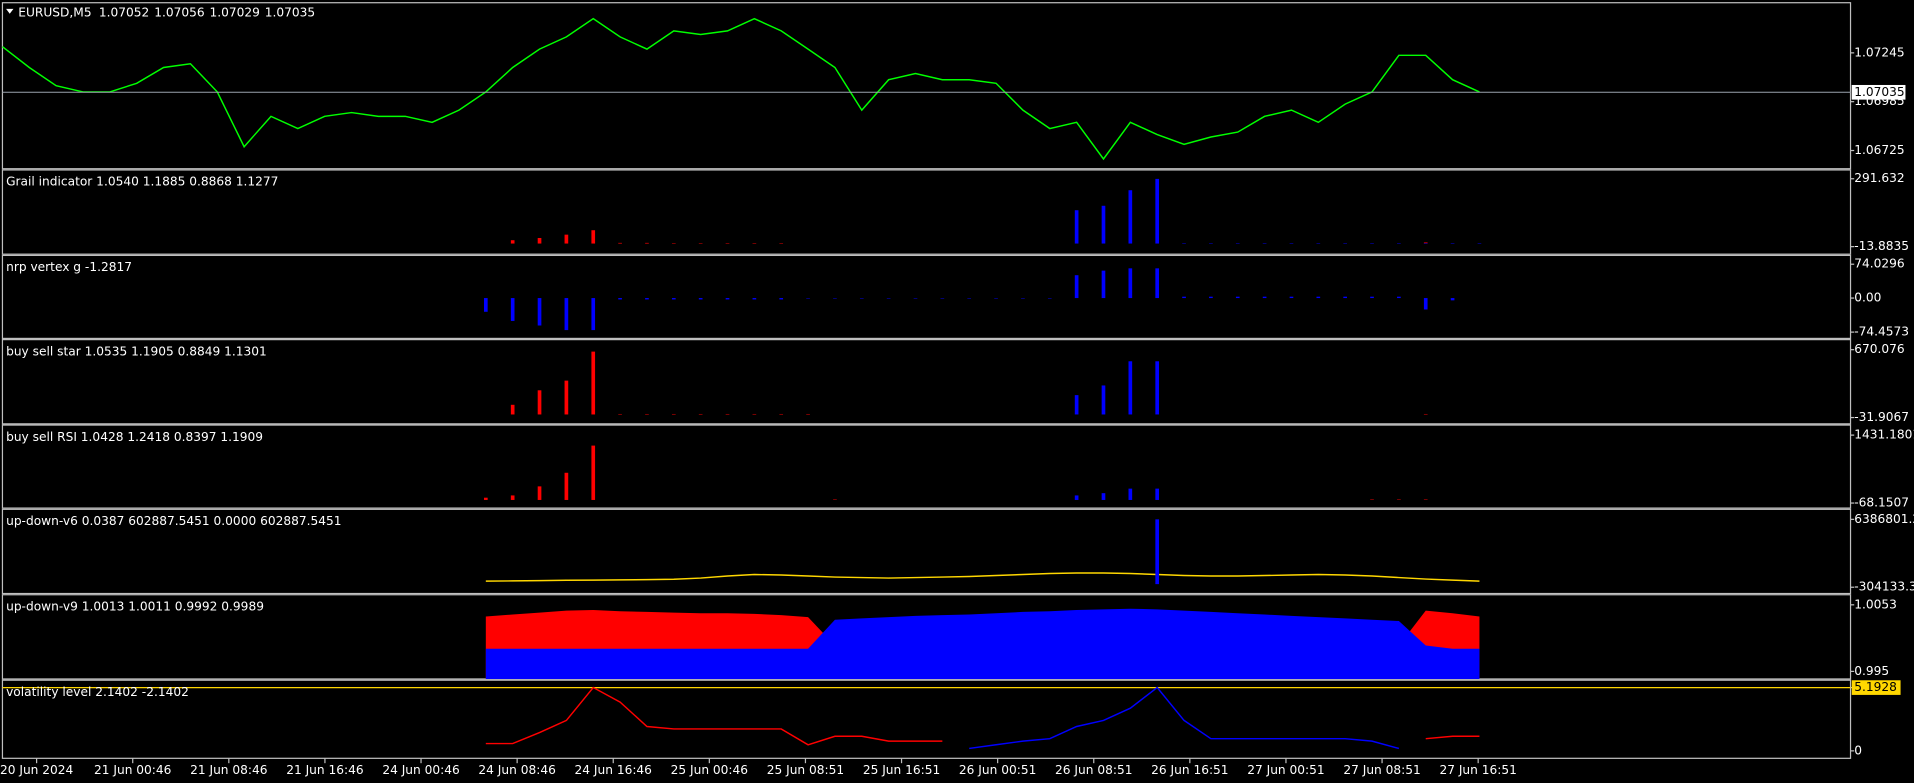  Describe the element at coordinates (613, 770) in the screenshot. I see `time-label: 24 Jun 16:46` at that location.